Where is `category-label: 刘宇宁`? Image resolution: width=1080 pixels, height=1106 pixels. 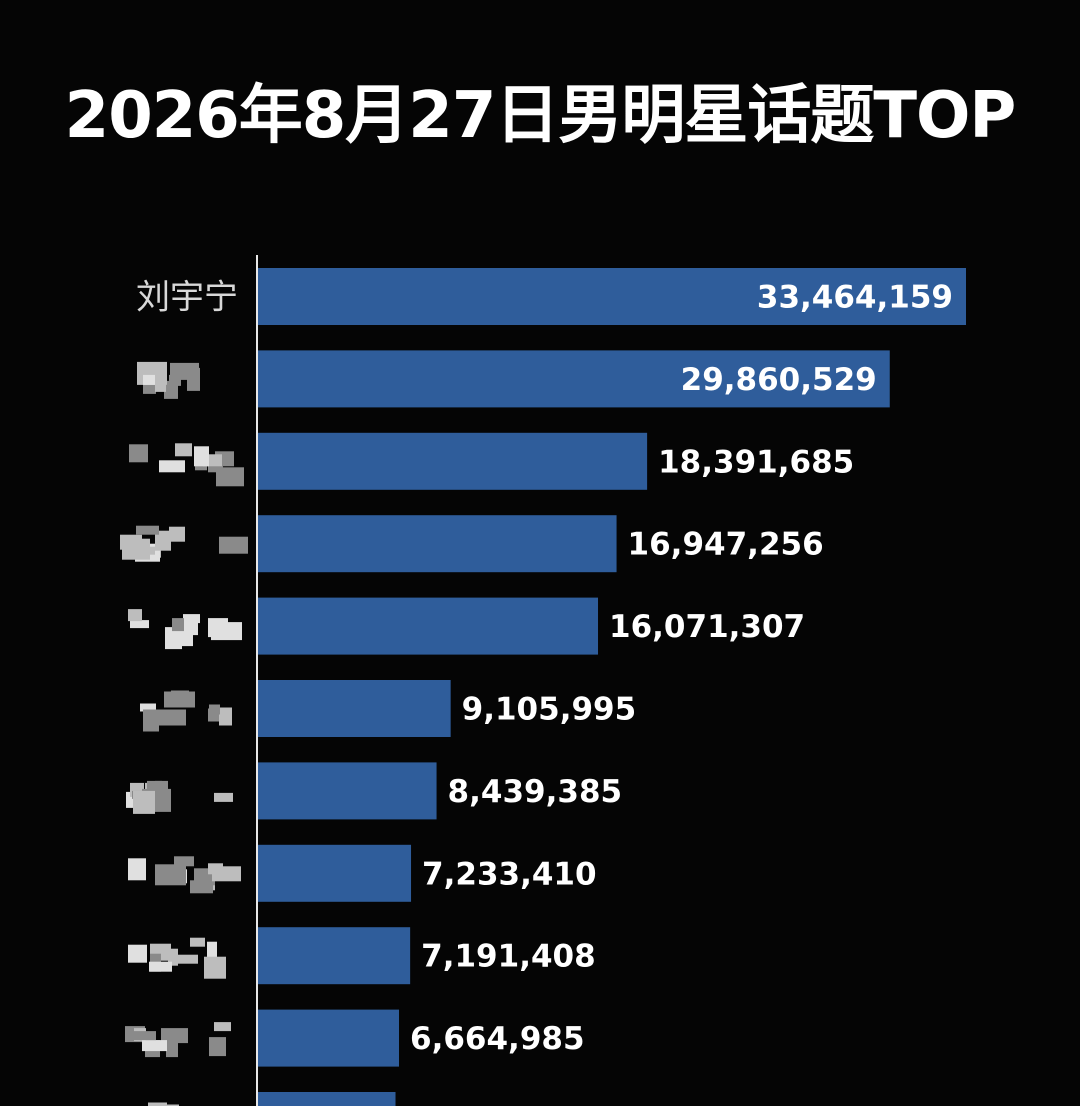 category-label: 刘宇宁 is located at coordinates (187, 298).